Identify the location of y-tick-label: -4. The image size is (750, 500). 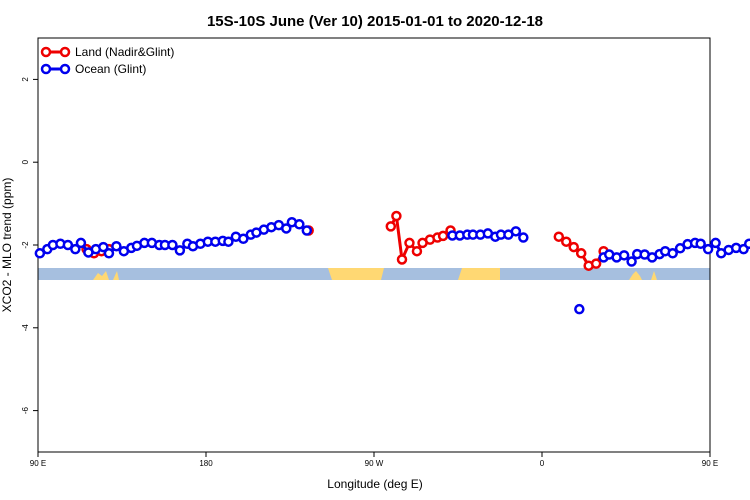
(25, 328).